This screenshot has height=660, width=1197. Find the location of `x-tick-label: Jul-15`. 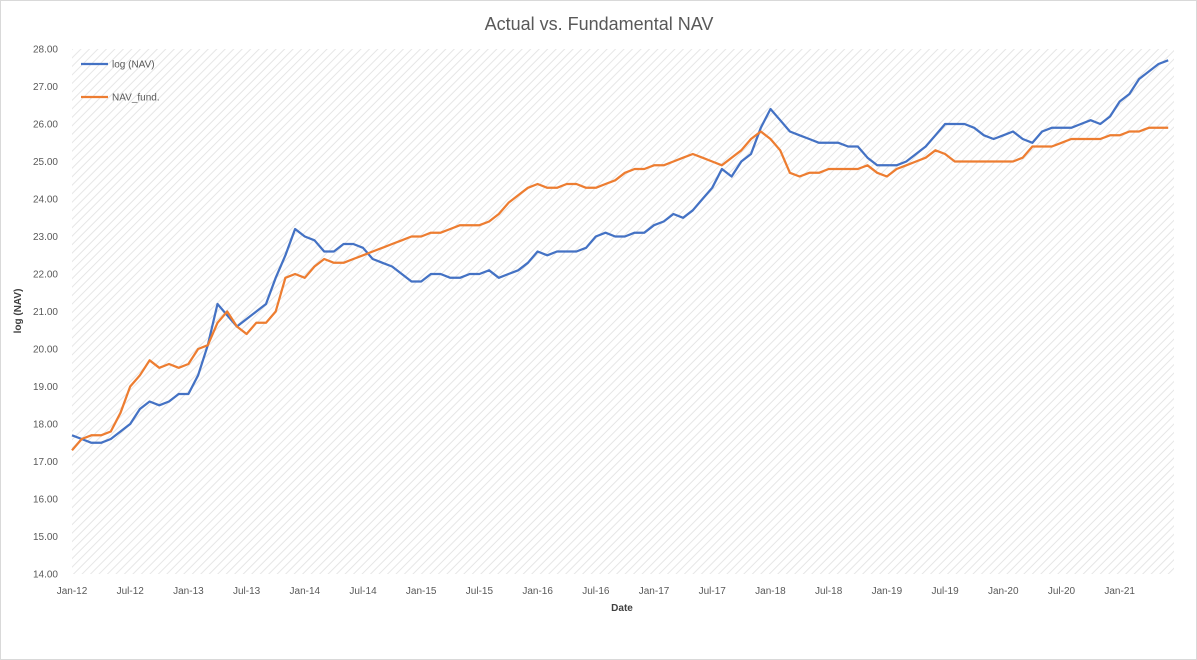

x-tick-label: Jul-15 is located at coordinates (480, 591).